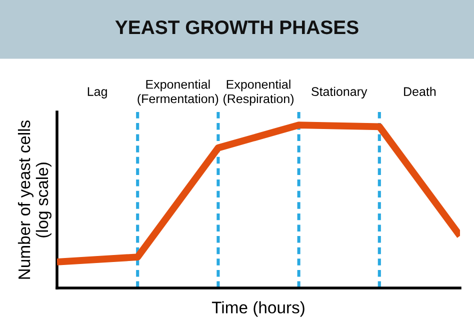  Describe the element at coordinates (236, 27) in the screenshot. I see `chart-title: YEAST GROWTH PHASES` at that location.